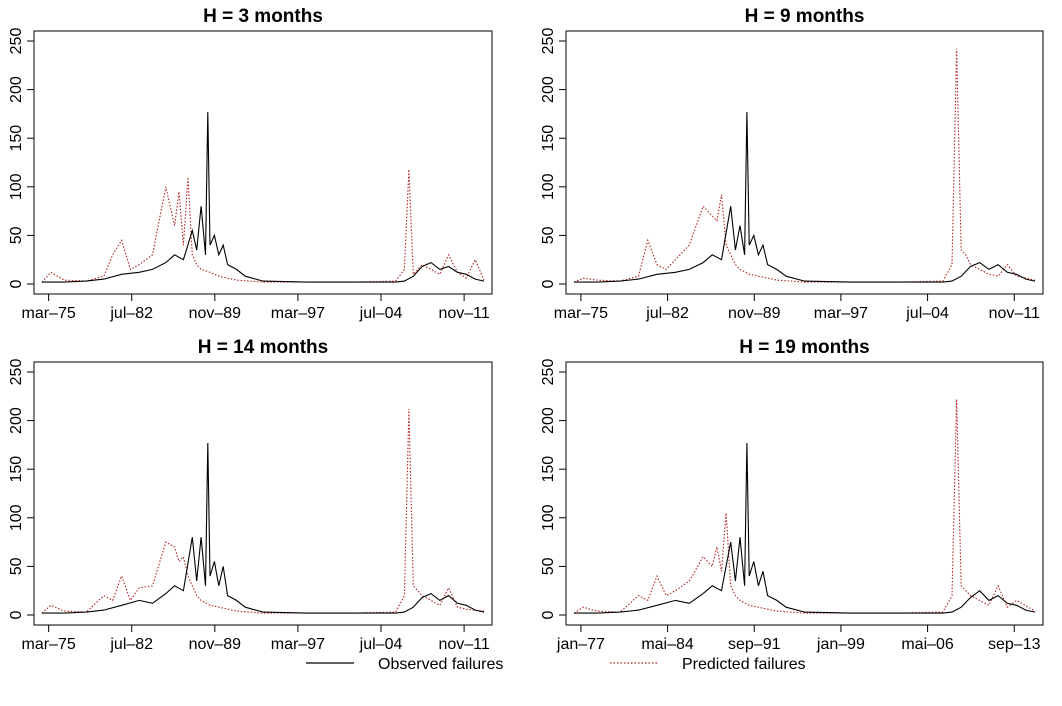 Image resolution: width=1062 pixels, height=706 pixels. I want to click on legend: Observed failures Predicted failures, so click(556, 664).